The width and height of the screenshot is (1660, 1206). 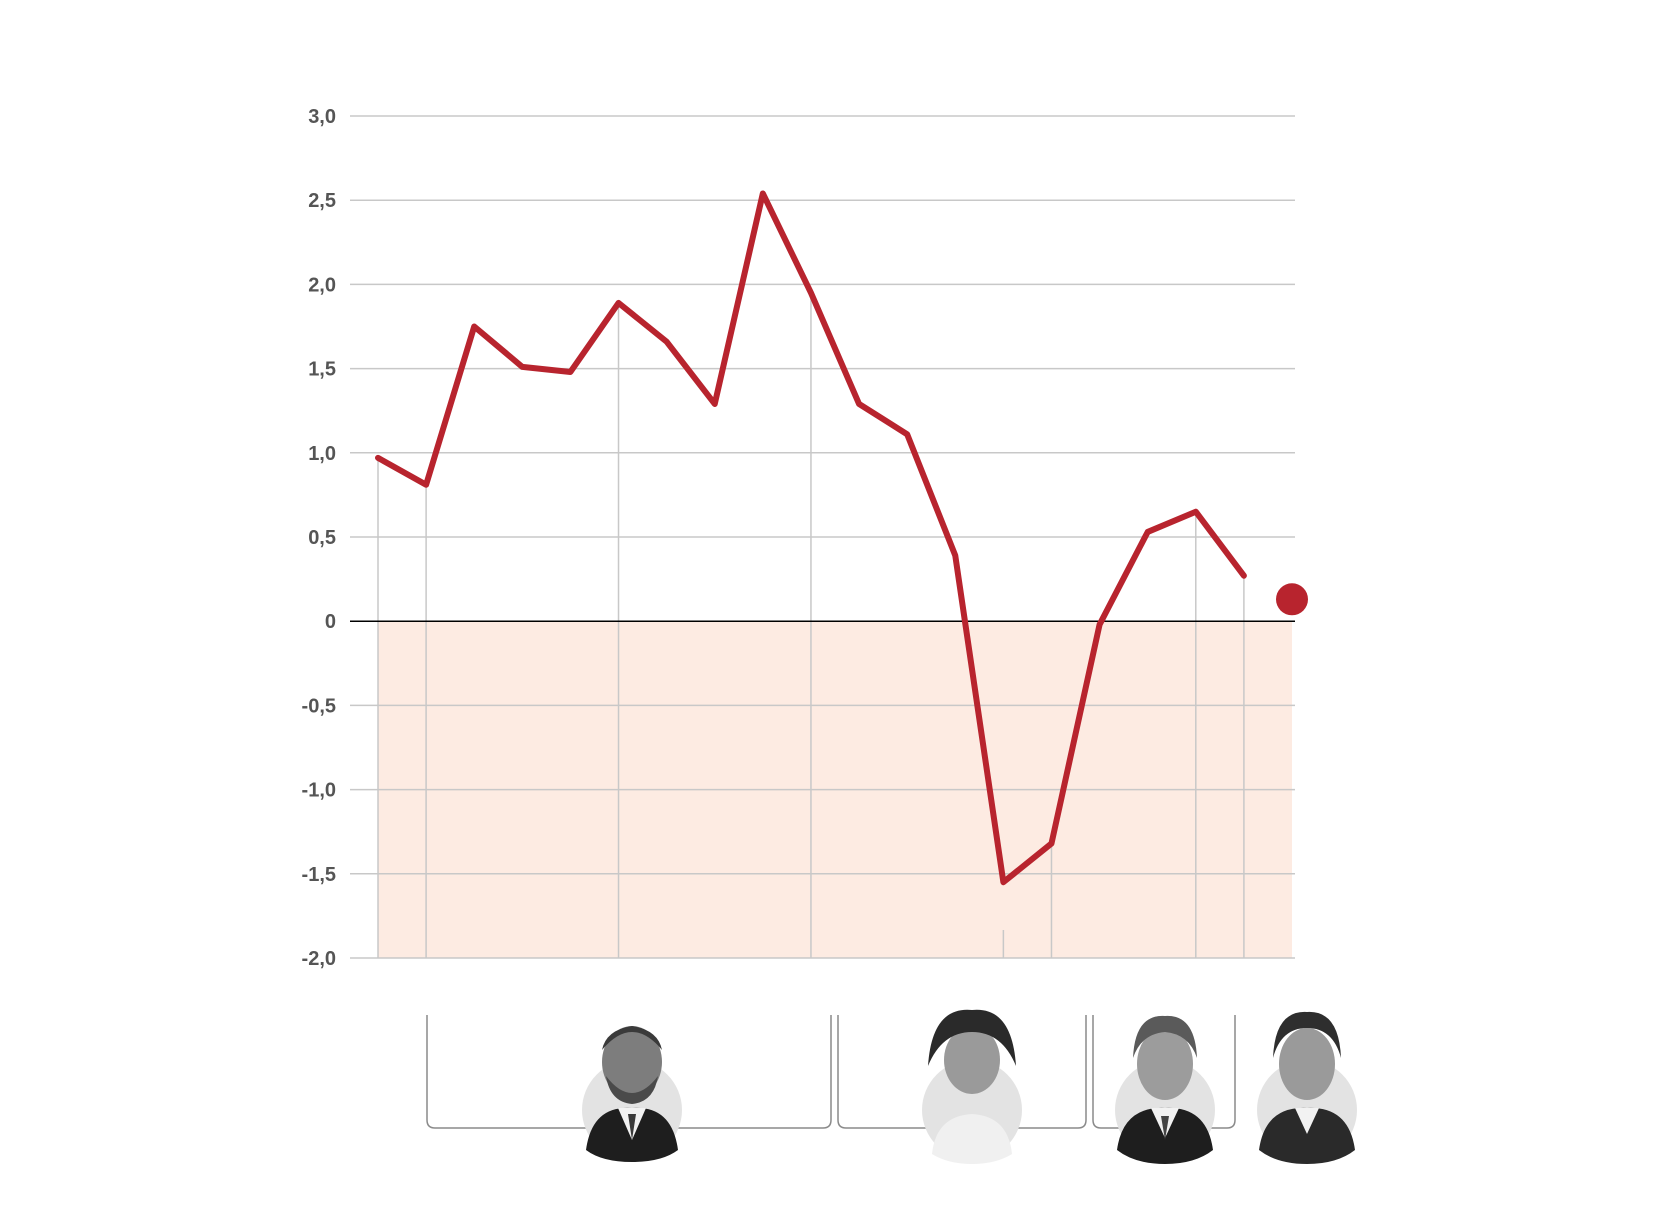 What do you see at coordinates (322, 454) in the screenshot?
I see `y-tick-label: 1,0` at bounding box center [322, 454].